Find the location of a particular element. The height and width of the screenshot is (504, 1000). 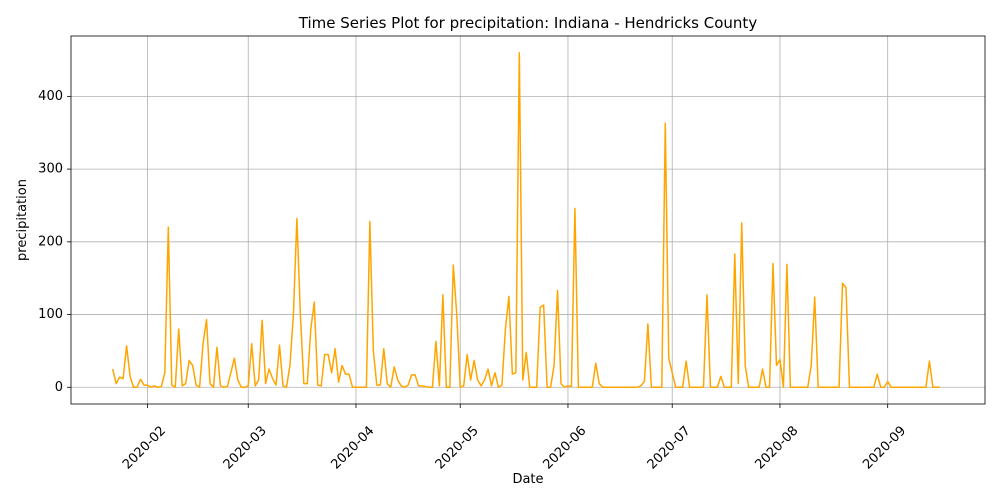

y-tick-label: 0 is located at coordinates (59, 387).